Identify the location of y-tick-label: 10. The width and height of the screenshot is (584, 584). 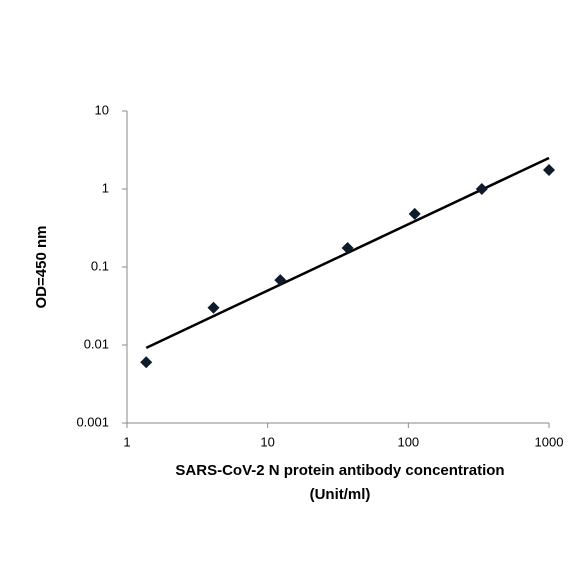
(102, 109).